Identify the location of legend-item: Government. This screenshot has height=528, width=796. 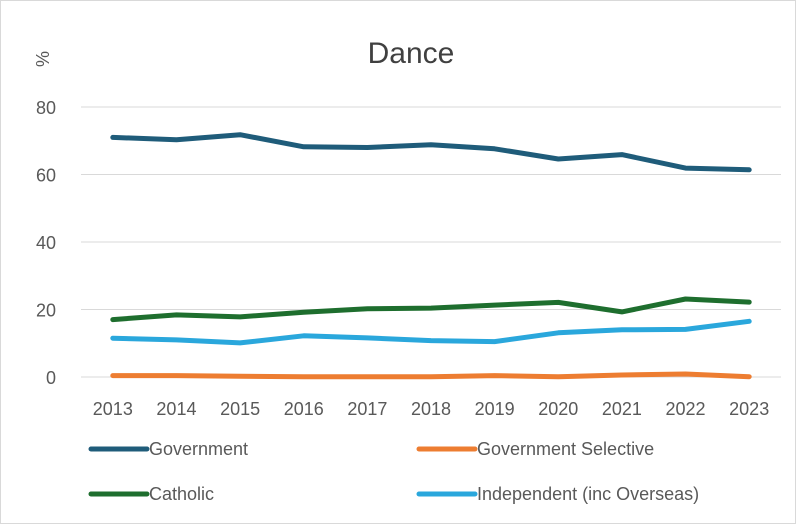
(168, 449).